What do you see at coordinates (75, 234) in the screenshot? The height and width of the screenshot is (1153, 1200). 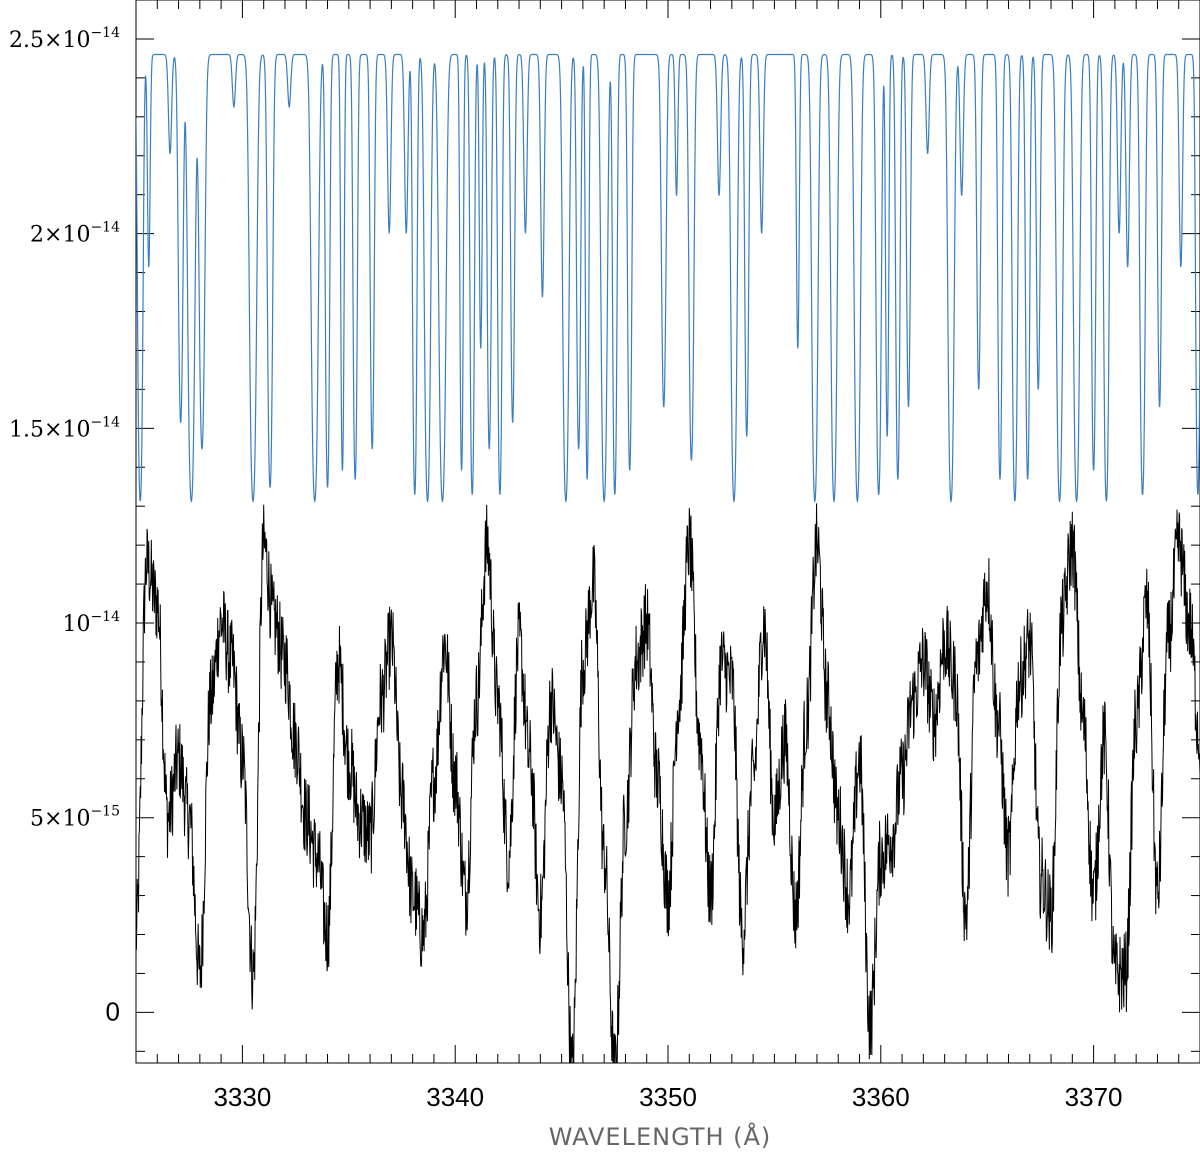 I see `y-tick-label: 2×10−14` at bounding box center [75, 234].